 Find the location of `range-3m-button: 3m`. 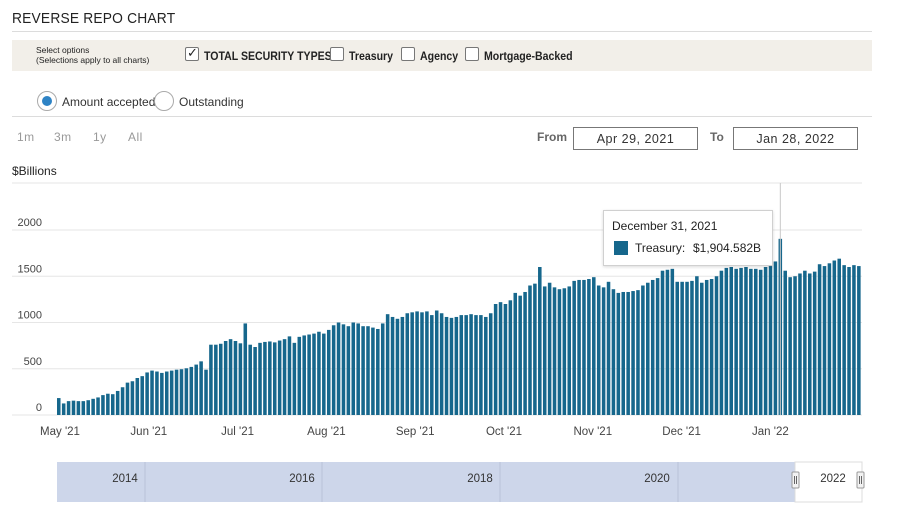

range-3m-button: 3m is located at coordinates (63, 137).